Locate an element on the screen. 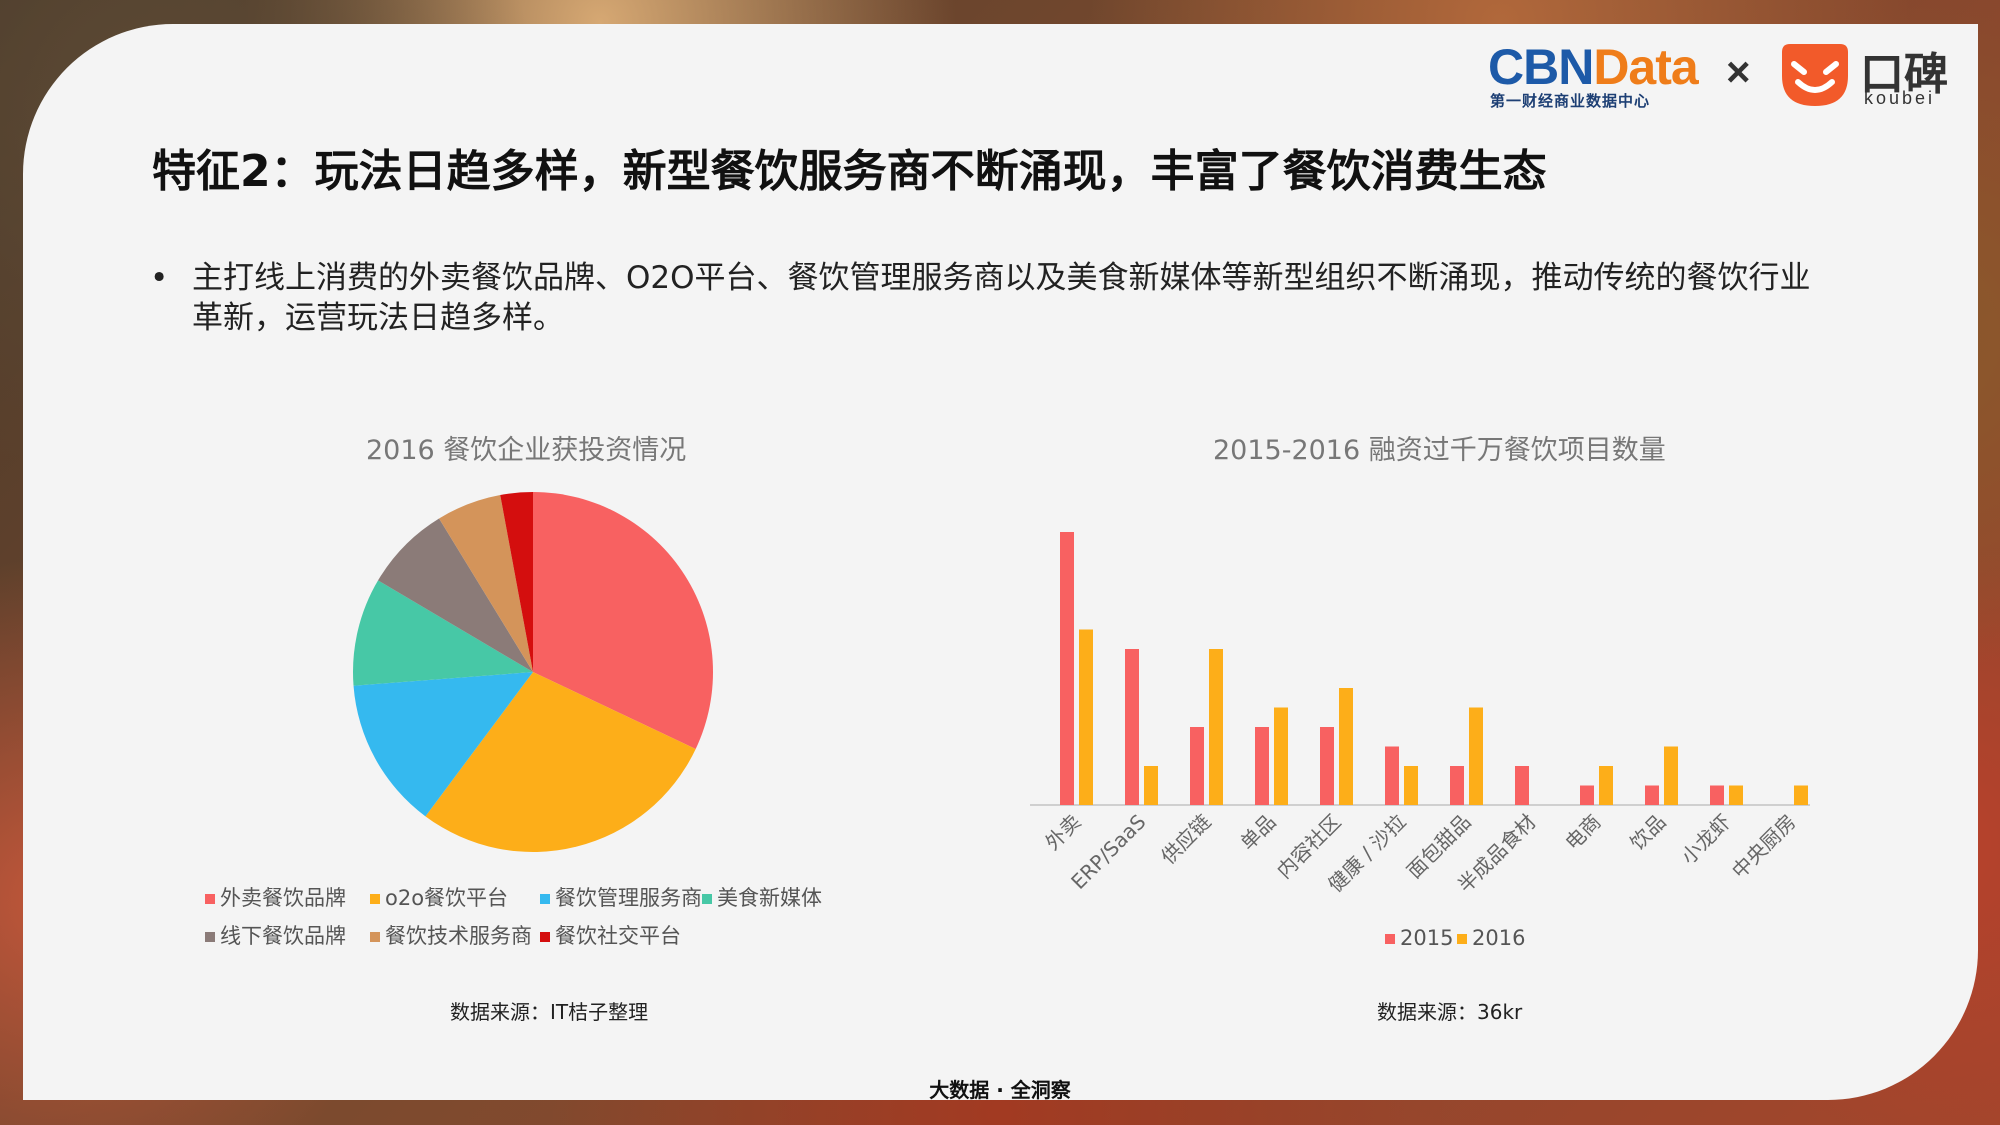 The height and width of the screenshot is (1125, 2000). pie-legend-item-6: 餐饮社交平台 is located at coordinates (610, 935).